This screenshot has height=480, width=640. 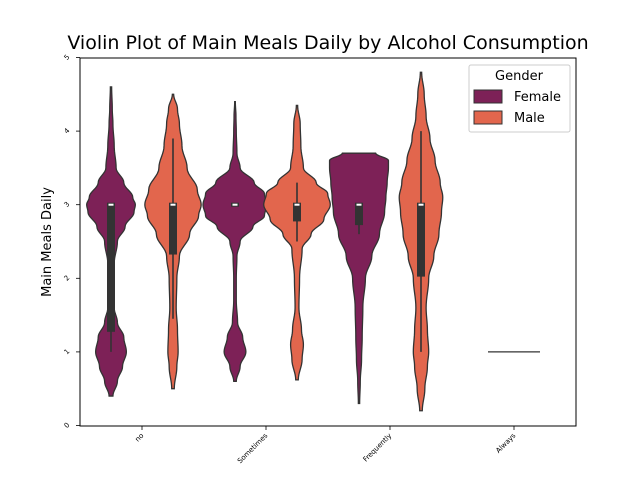 I want to click on legend-swatch-female, so click(x=488, y=96).